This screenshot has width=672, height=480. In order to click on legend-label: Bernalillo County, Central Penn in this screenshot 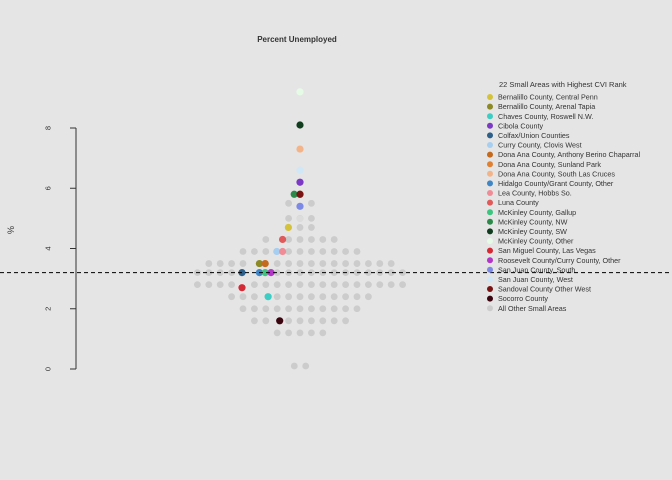, I will do `click(548, 97)`.